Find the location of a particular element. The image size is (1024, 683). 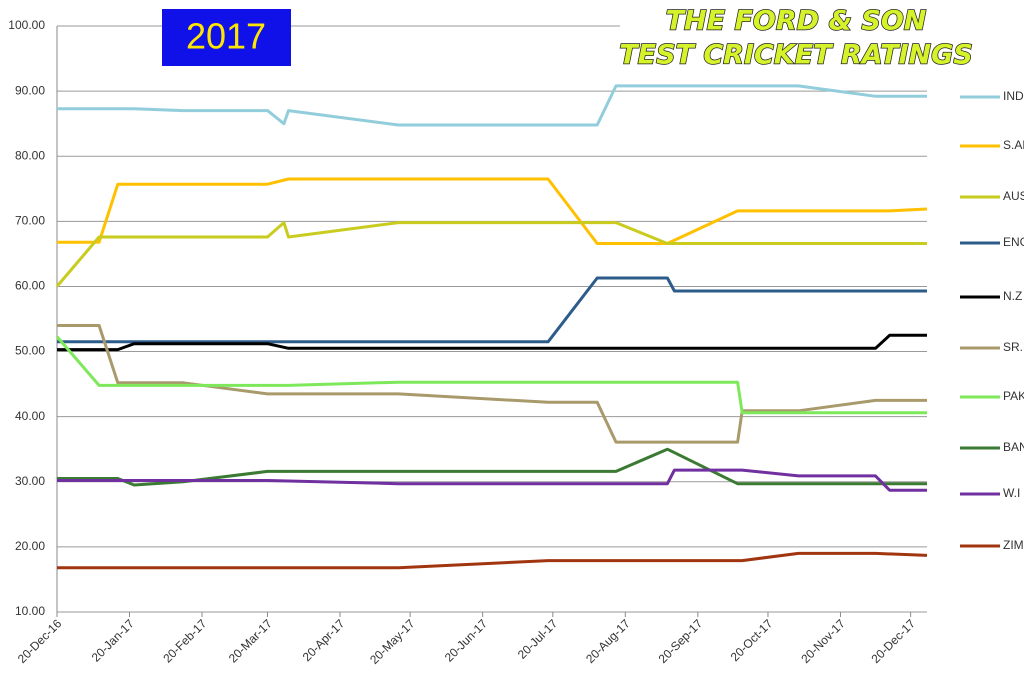

x-tick-label: 20-Apr-17 is located at coordinates (324, 640).